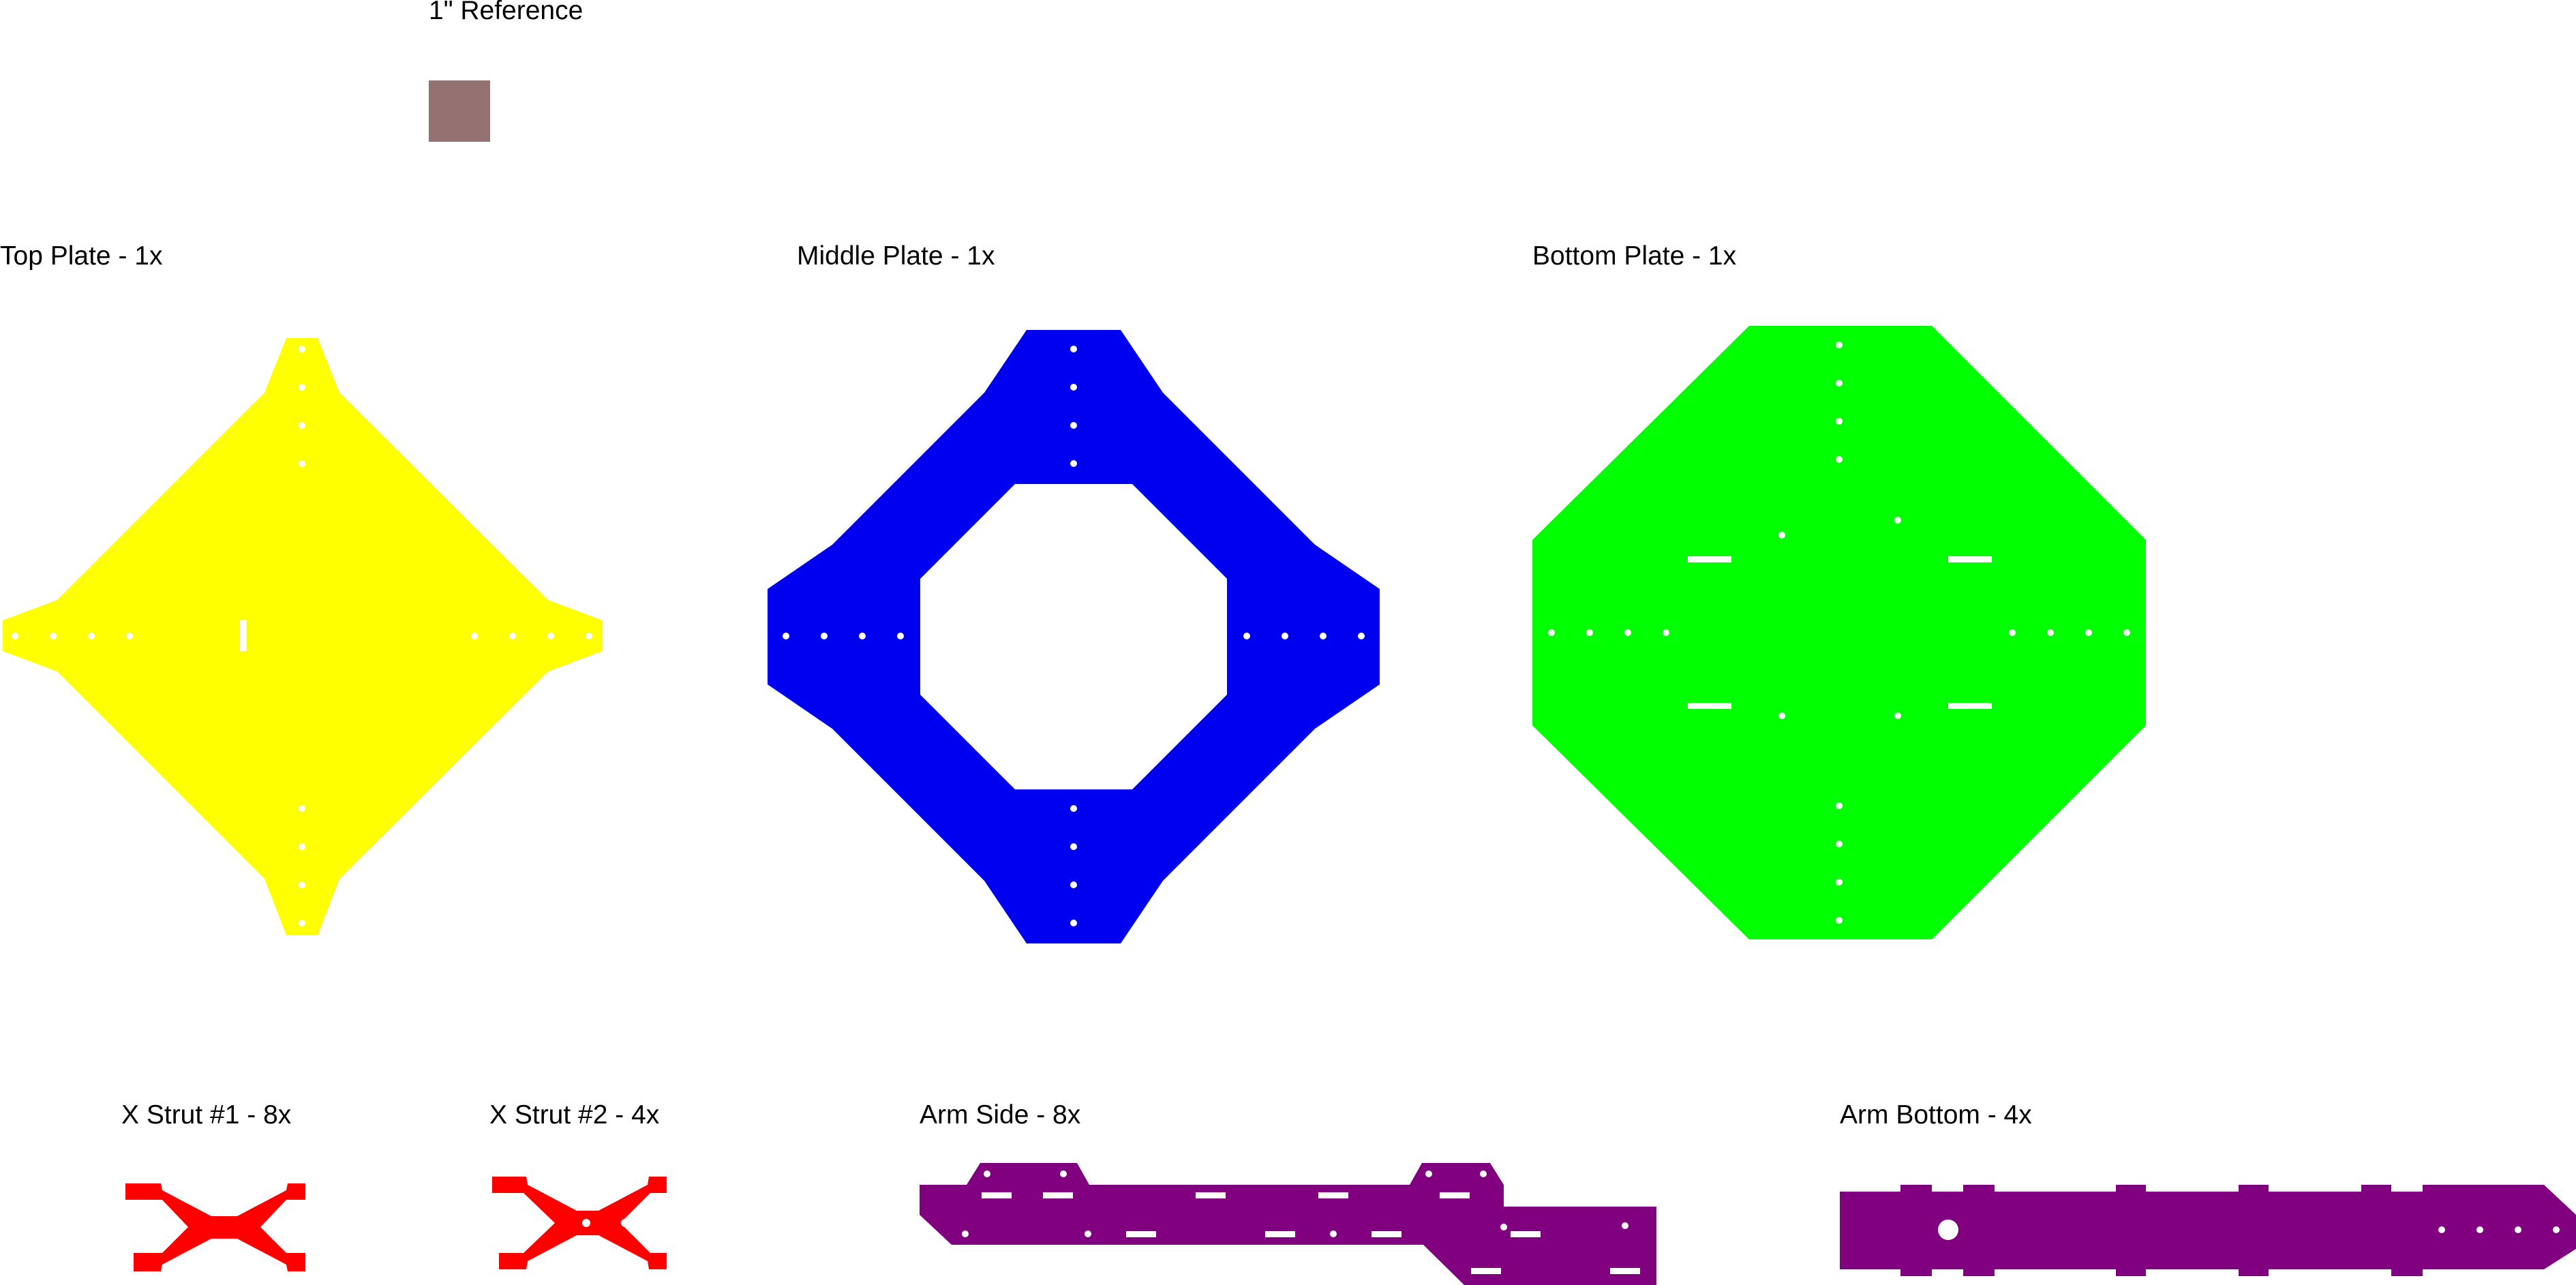 This screenshot has height=1285, width=2576. Describe the element at coordinates (206, 1115) in the screenshot. I see `x-strut-1-label: X Strut #1 - 8x` at that location.